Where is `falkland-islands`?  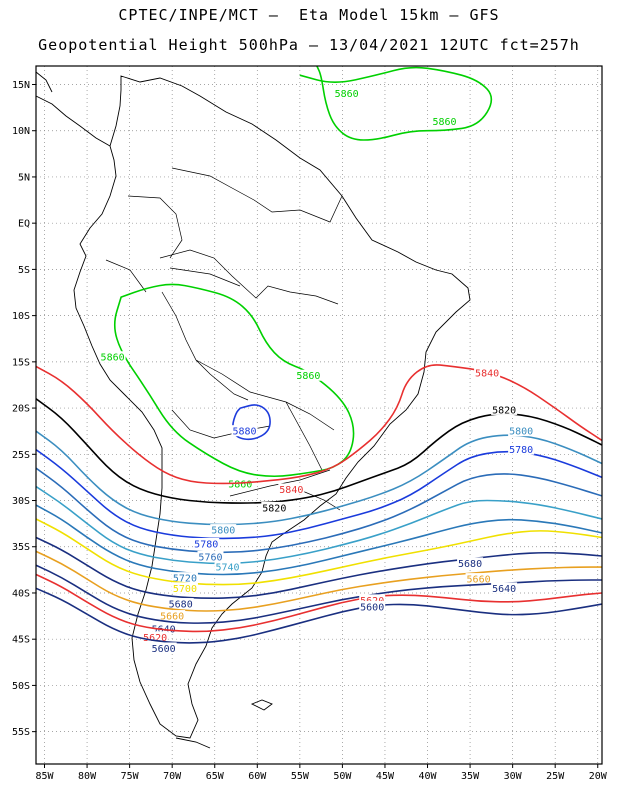
falkland-islands is located at coordinates (261, 705).